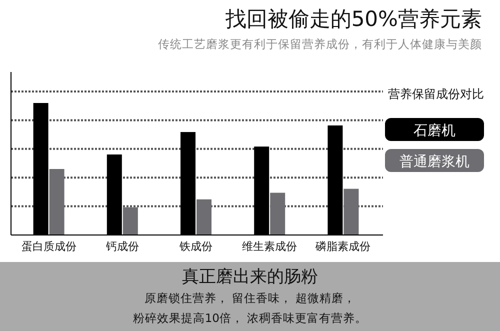  What do you see at coordinates (435, 161) in the screenshot?
I see `text: 普通磨浆机` at bounding box center [435, 161].